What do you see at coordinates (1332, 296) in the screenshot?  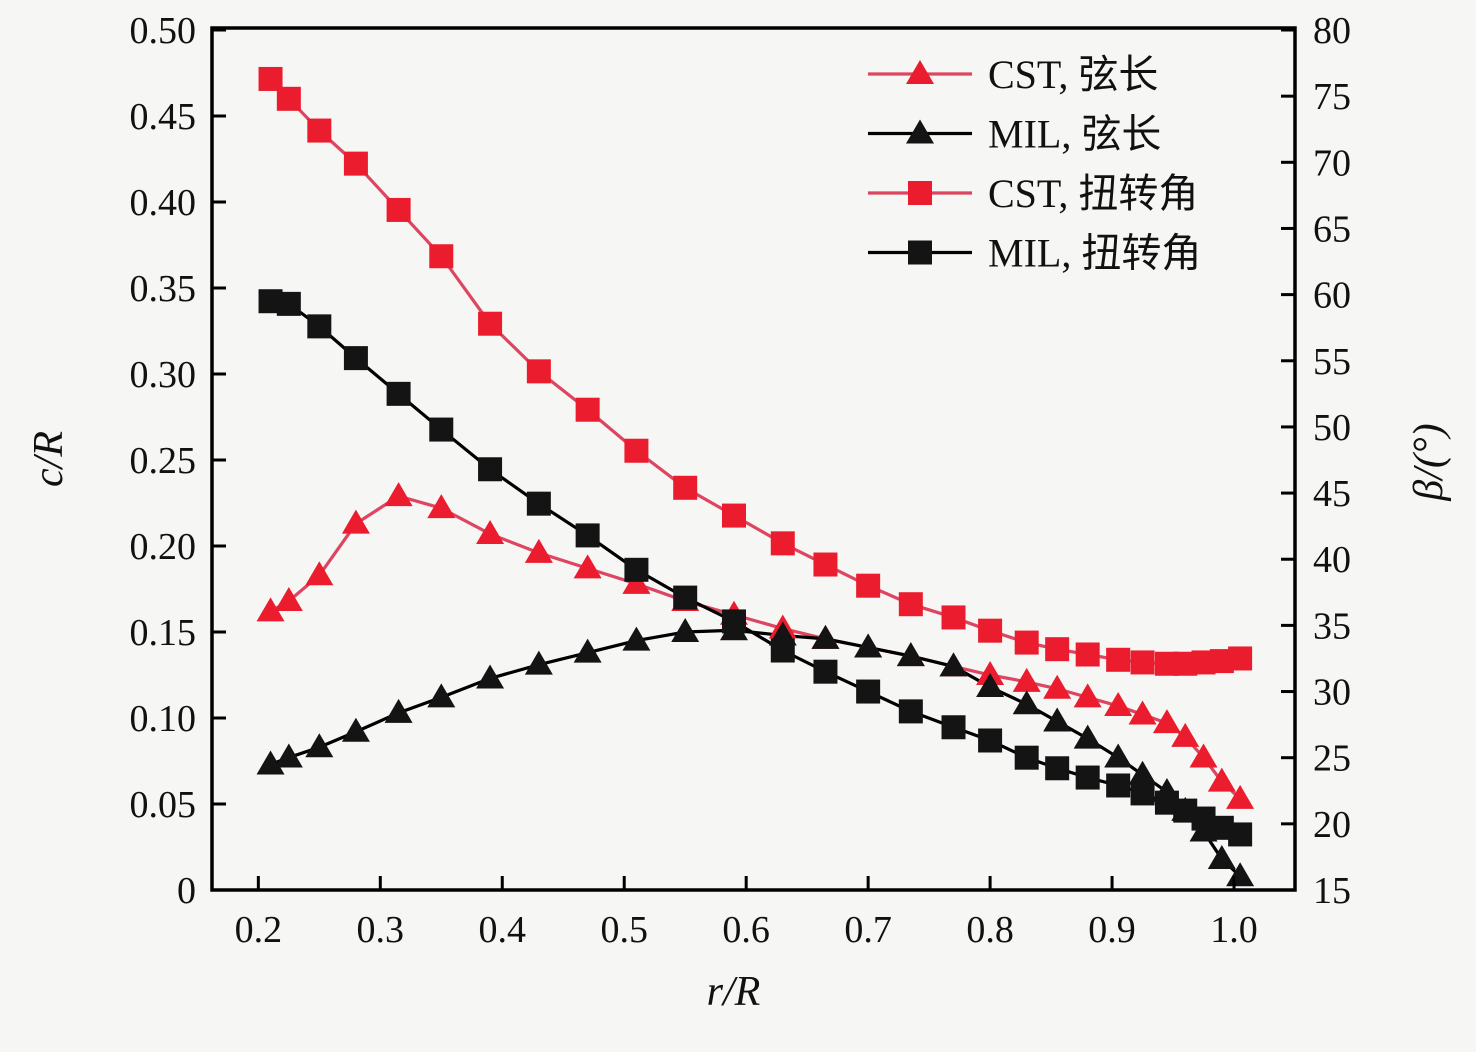 I see `y-right-tick-label: 60` at bounding box center [1332, 296].